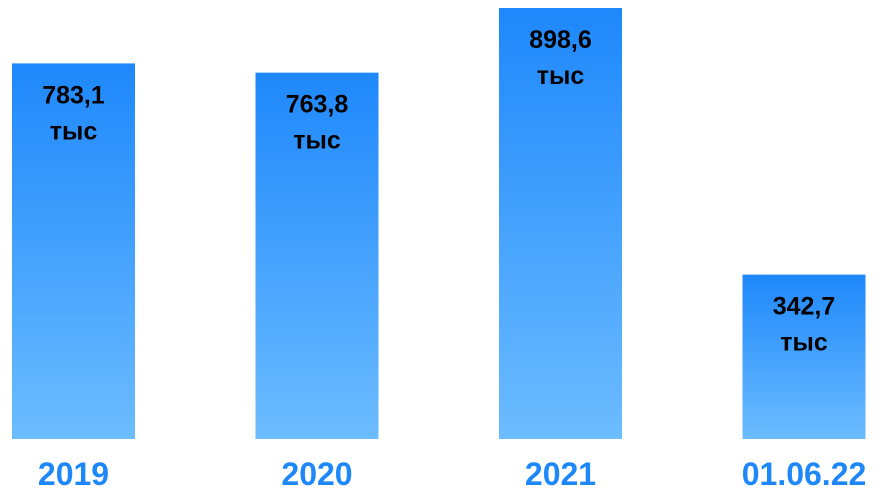 This screenshot has width=887, height=490. Describe the element at coordinates (73, 251) in the screenshot. I see `bar-2019` at that location.